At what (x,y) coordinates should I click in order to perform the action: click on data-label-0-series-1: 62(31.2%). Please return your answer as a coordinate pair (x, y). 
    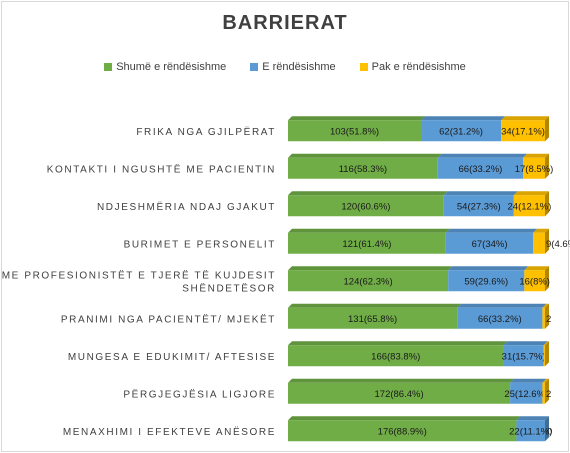
    Looking at the image, I should click on (461, 131).